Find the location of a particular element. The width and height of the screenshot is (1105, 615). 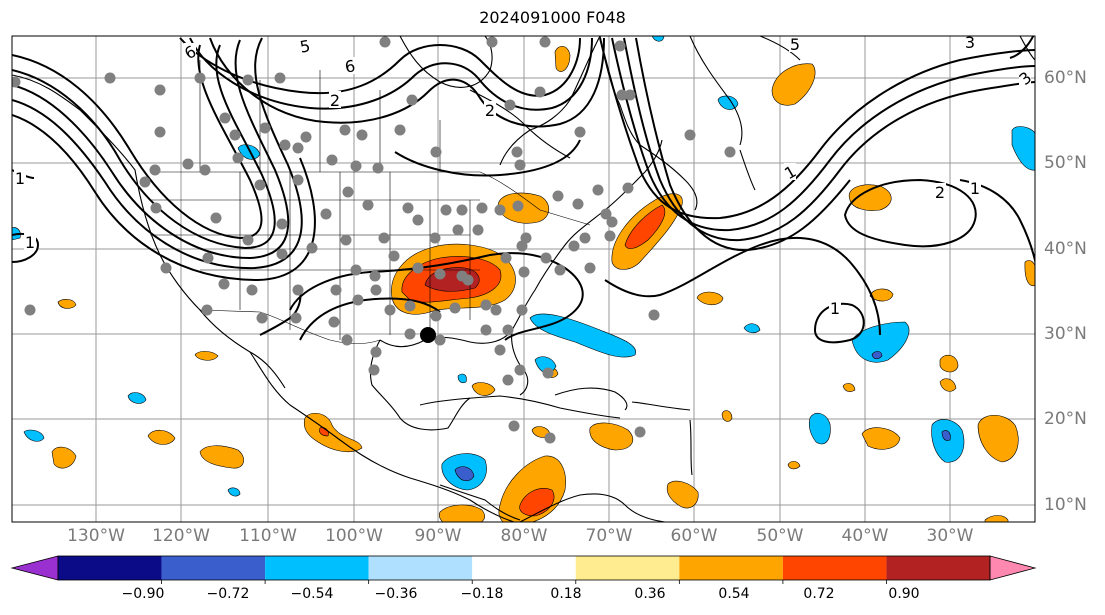

colorbar-tick-label: −0.72 is located at coordinates (228, 594).